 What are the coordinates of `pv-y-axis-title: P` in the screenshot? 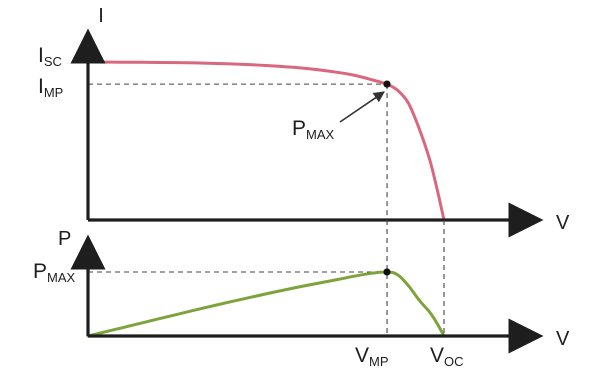 It's located at (64, 239).